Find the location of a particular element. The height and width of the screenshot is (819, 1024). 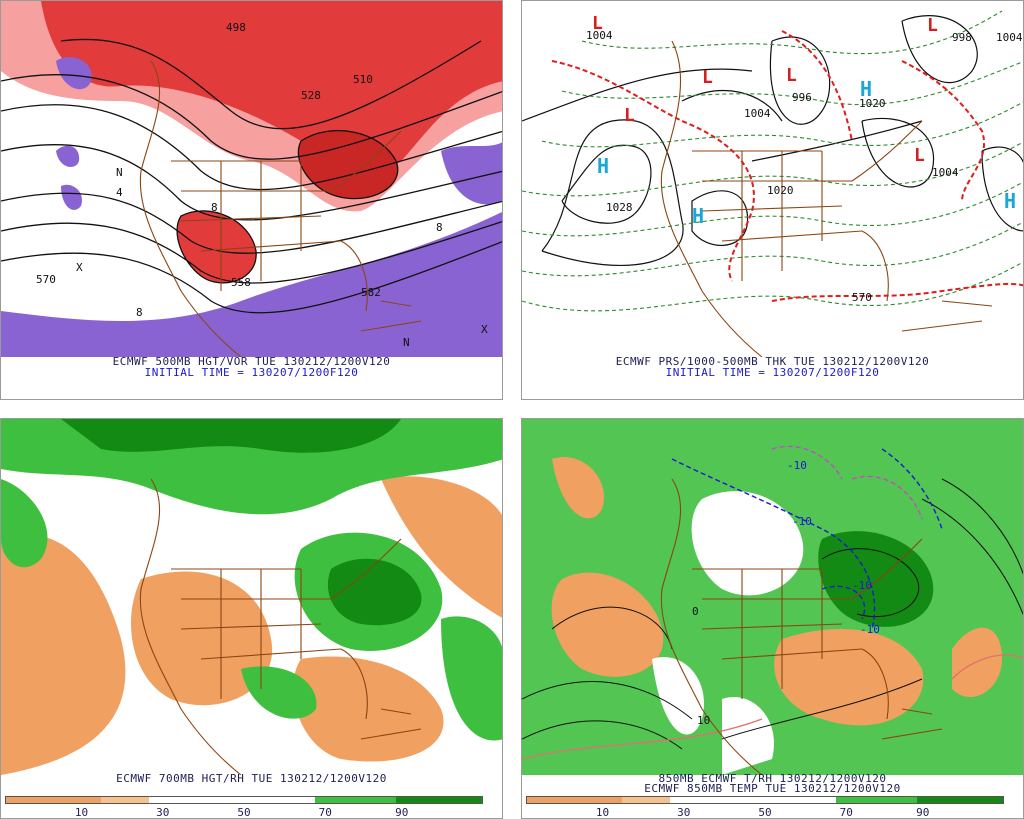

p1-label-x1: X is located at coordinates (79, 267).